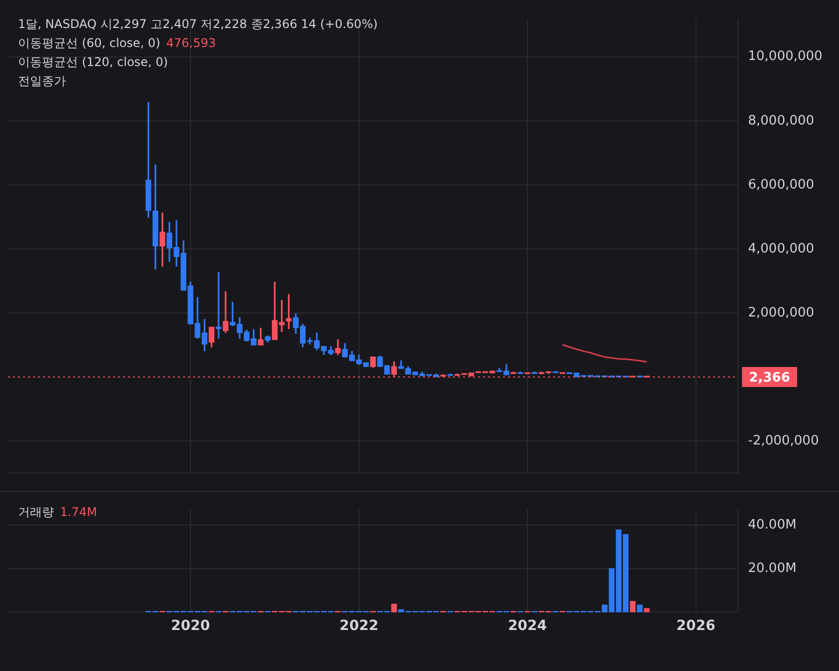 The image size is (839, 671). Describe the element at coordinates (358, 626) in the screenshot. I see `x-tick-label: 2022` at that location.